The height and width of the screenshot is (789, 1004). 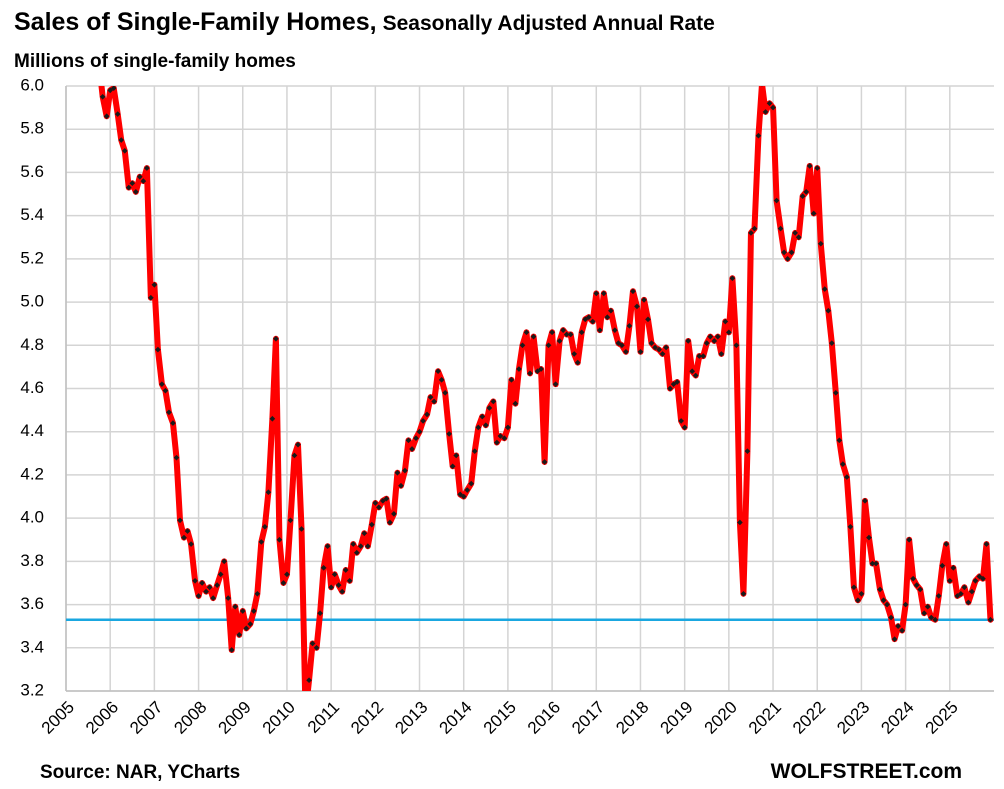 What do you see at coordinates (32, 257) in the screenshot?
I see `y-tick-label: 5.2` at bounding box center [32, 257].